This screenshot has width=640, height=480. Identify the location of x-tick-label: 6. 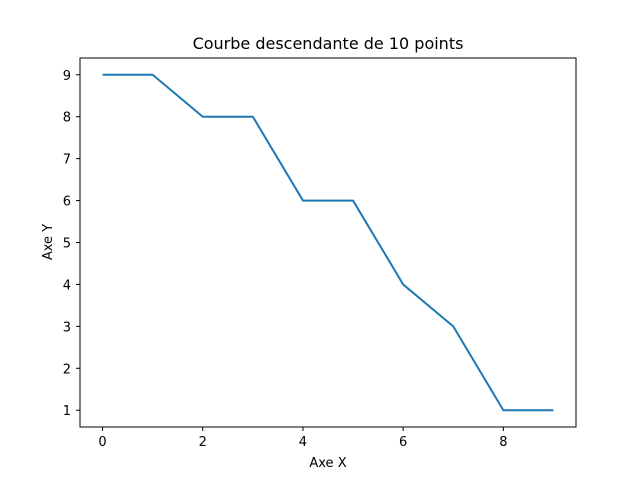
(403, 442).